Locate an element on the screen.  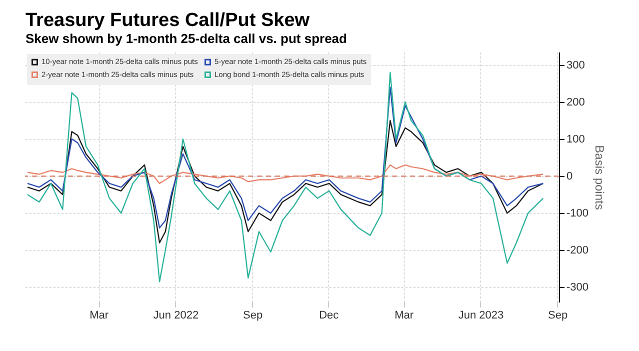
x-tick-label: Dec is located at coordinates (329, 316).